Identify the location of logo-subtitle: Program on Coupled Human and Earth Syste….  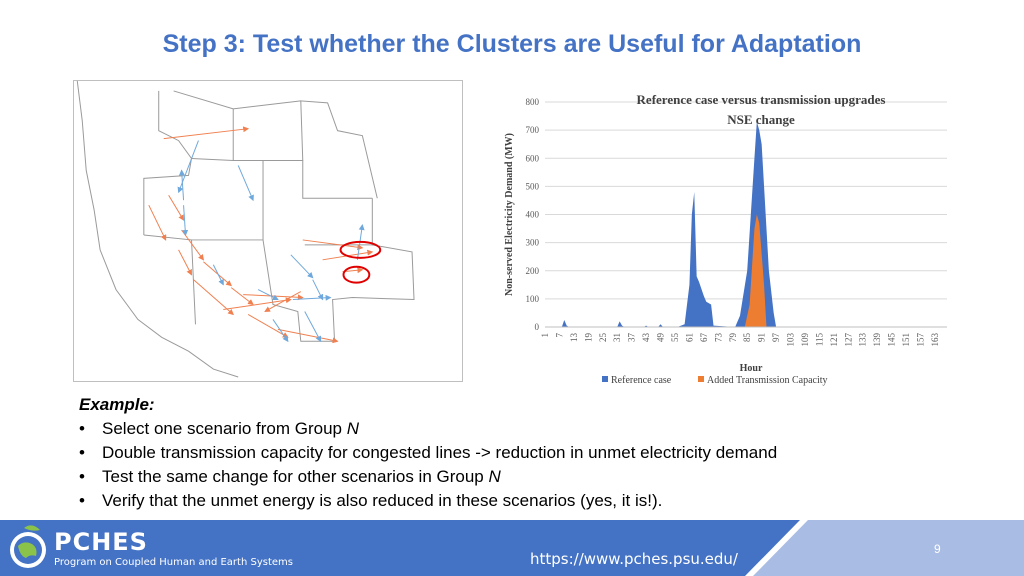
(173, 562).